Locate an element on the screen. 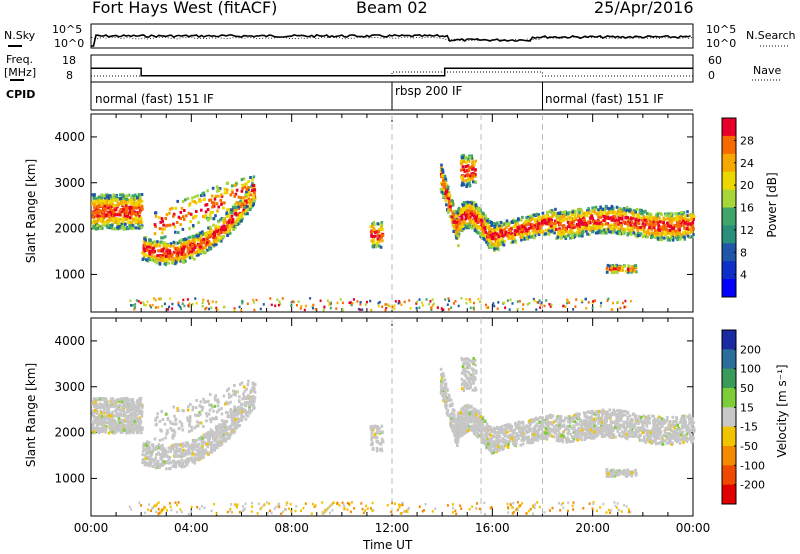 Image resolution: width=800 pixels, height=554 pixels. velocity-echo-band is located at coordinates (199, 428).